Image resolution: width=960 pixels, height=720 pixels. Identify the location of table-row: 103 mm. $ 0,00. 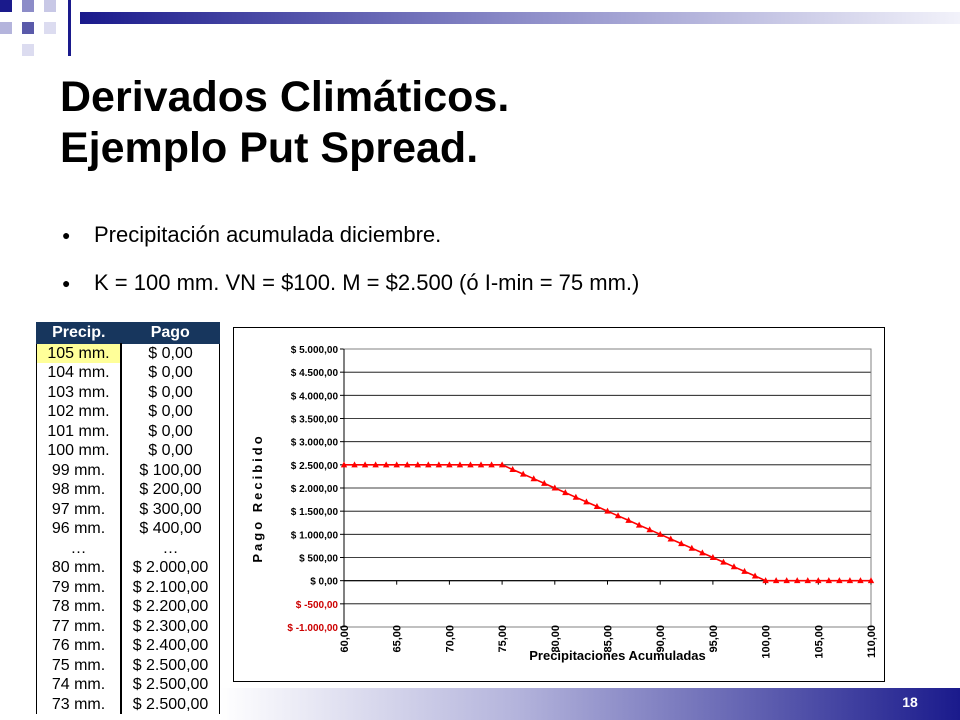
(128, 392).